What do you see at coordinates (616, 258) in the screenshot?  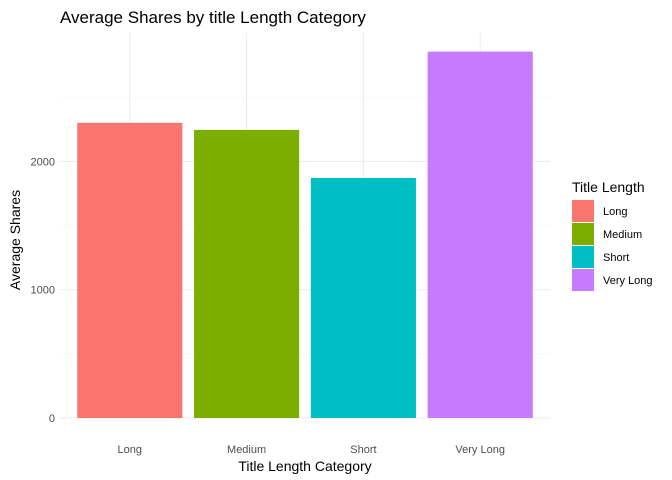 I see `legend-label: Short` at bounding box center [616, 258].